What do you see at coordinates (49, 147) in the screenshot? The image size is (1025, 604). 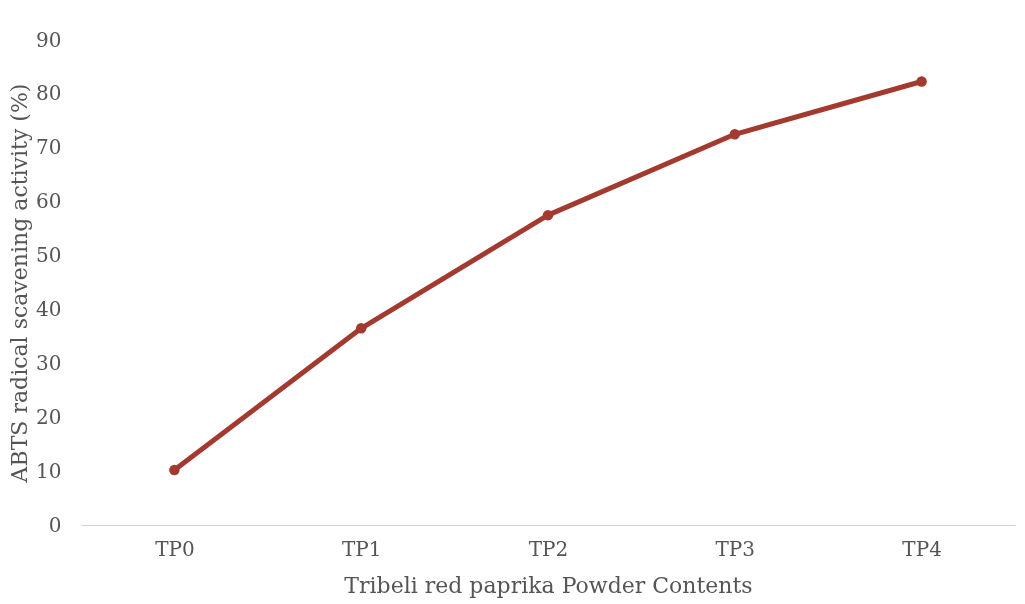 I see `y-tick-label: 70` at bounding box center [49, 147].